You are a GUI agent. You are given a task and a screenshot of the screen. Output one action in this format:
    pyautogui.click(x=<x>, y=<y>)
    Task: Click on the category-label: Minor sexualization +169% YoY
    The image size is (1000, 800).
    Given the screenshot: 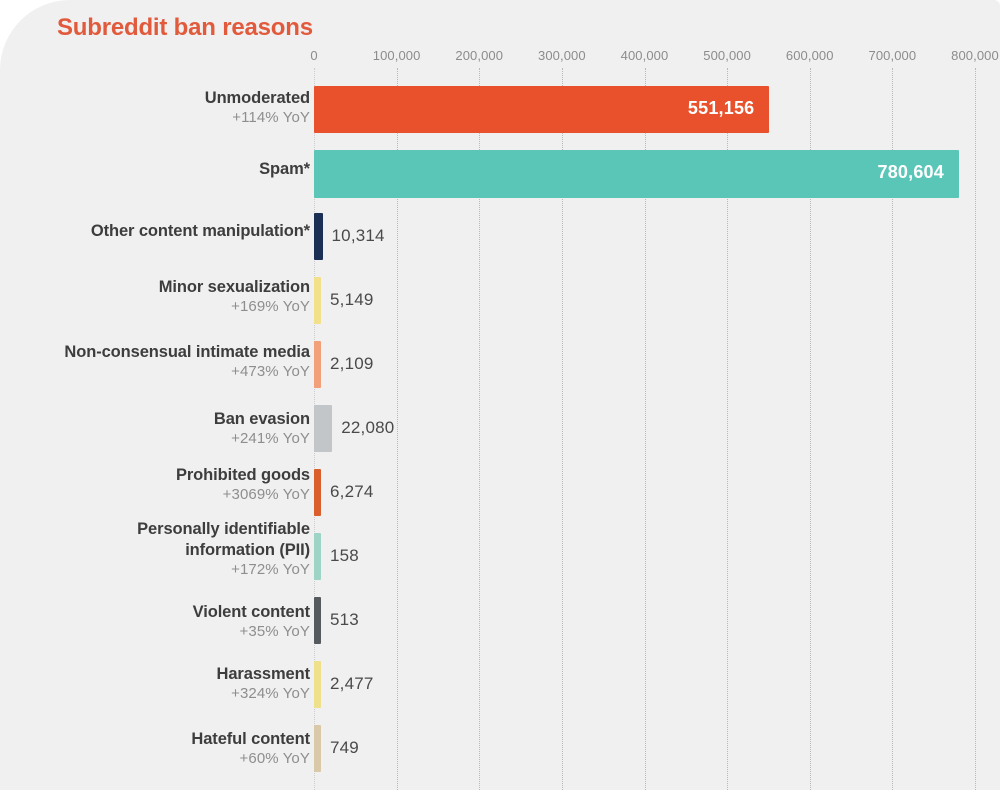 What is the action you would take?
    pyautogui.click(x=160, y=297)
    